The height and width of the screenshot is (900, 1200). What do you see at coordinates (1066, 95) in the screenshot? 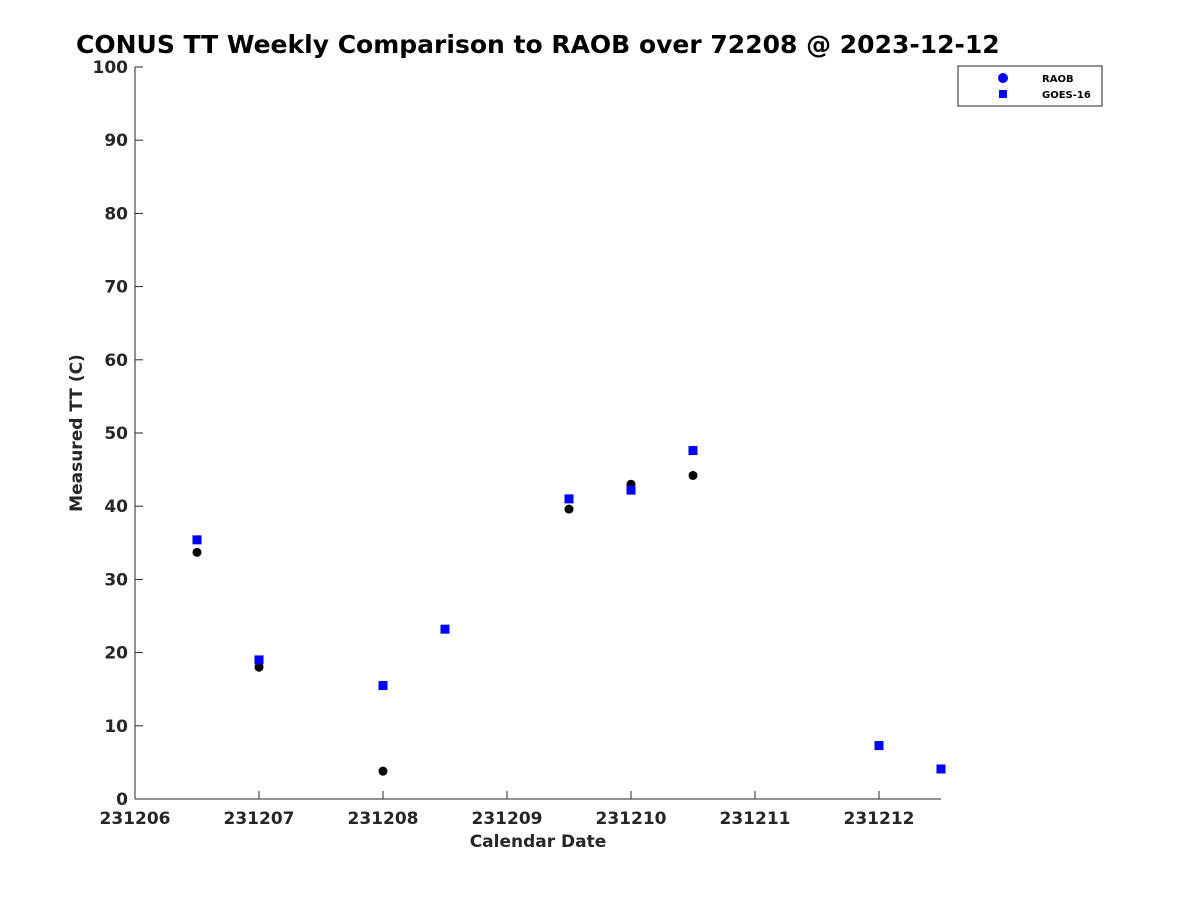
I see `legend-entry-label: GOES-16` at bounding box center [1066, 95].